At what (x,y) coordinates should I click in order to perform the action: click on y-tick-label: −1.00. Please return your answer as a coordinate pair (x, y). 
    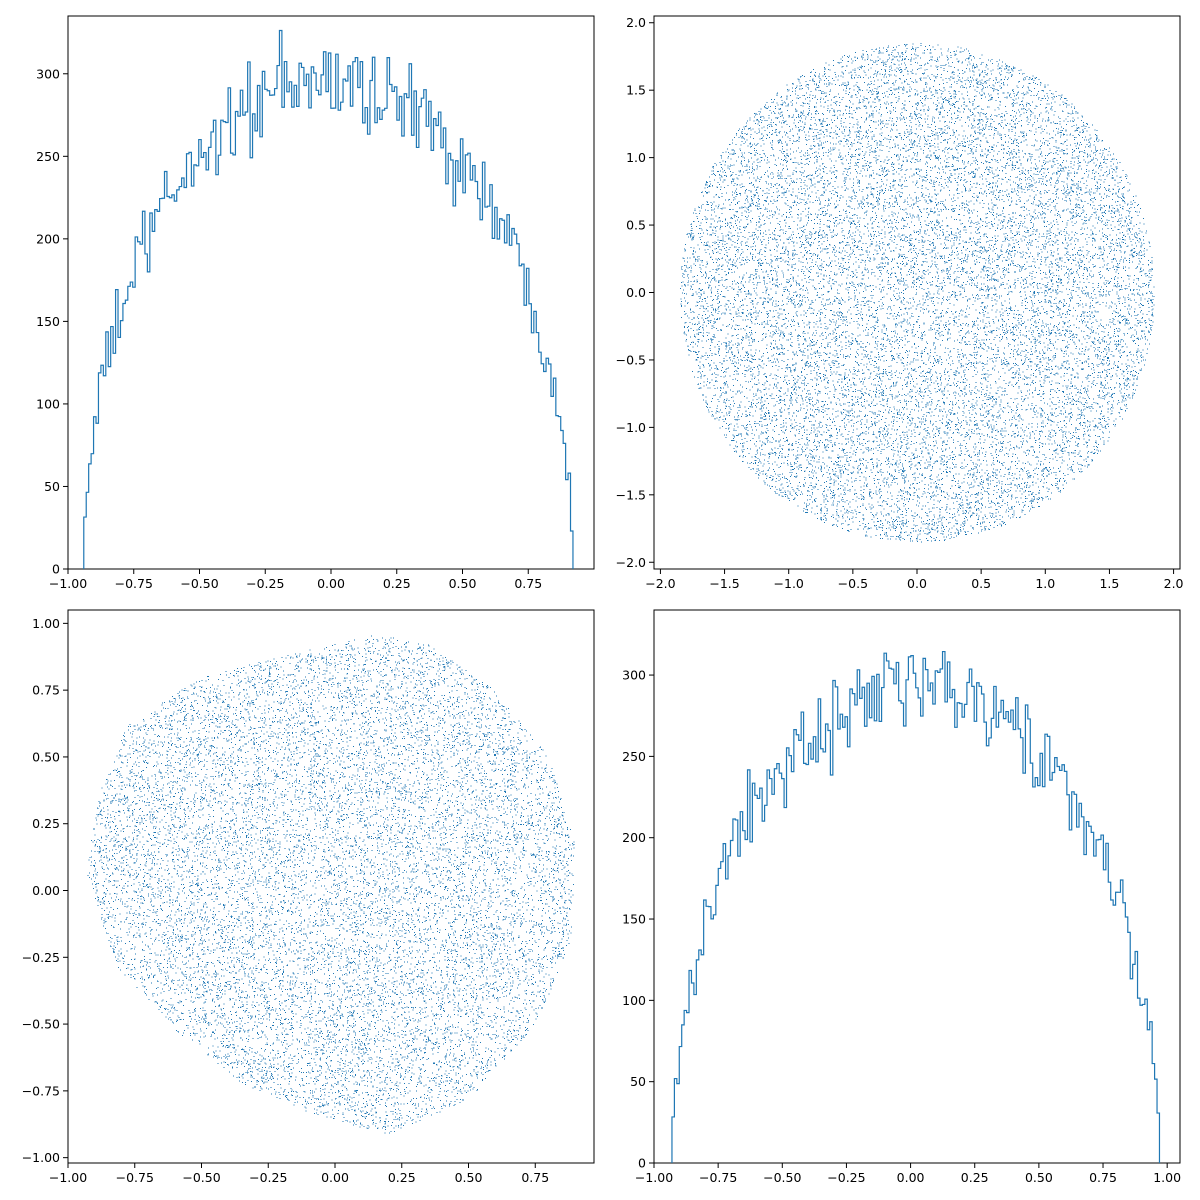
    Looking at the image, I should click on (41, 1157).